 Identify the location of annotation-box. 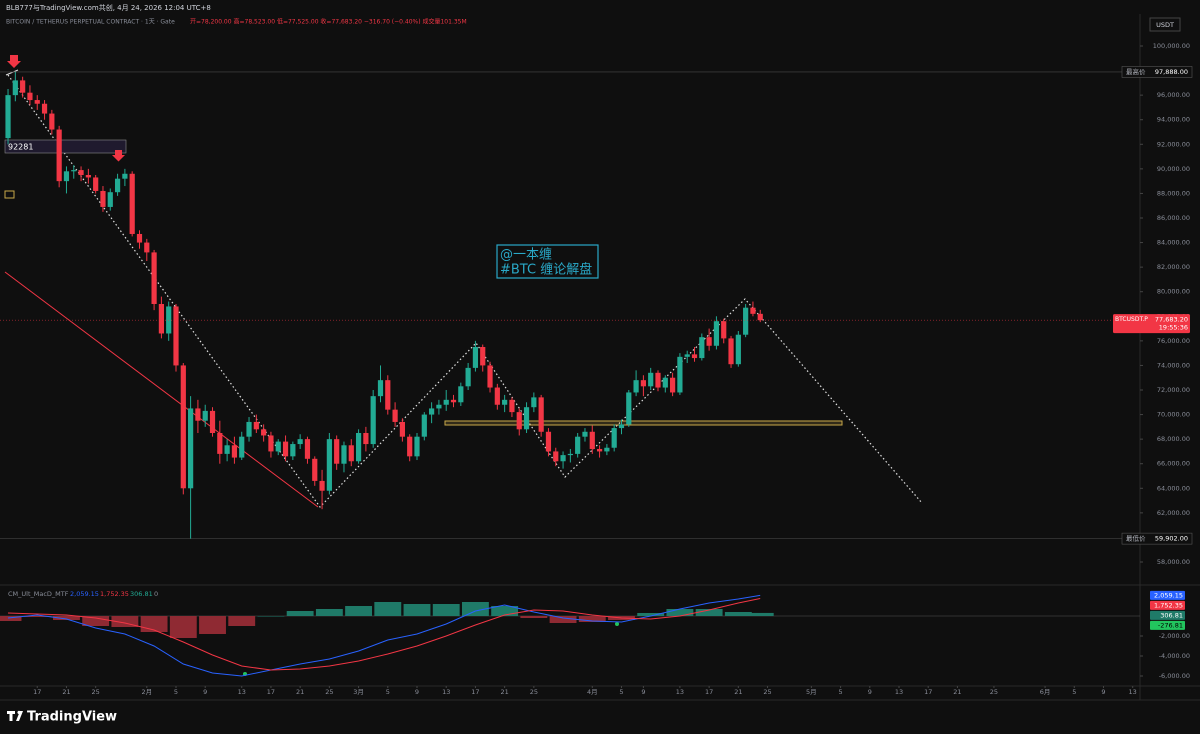
(547, 261).